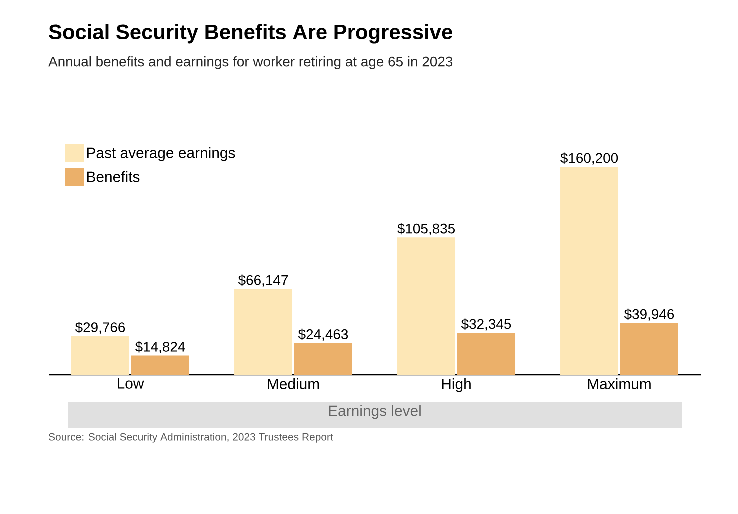 This screenshot has width=738, height=514. What do you see at coordinates (619, 384) in the screenshot?
I see `x-tick-label: Maximum` at bounding box center [619, 384].